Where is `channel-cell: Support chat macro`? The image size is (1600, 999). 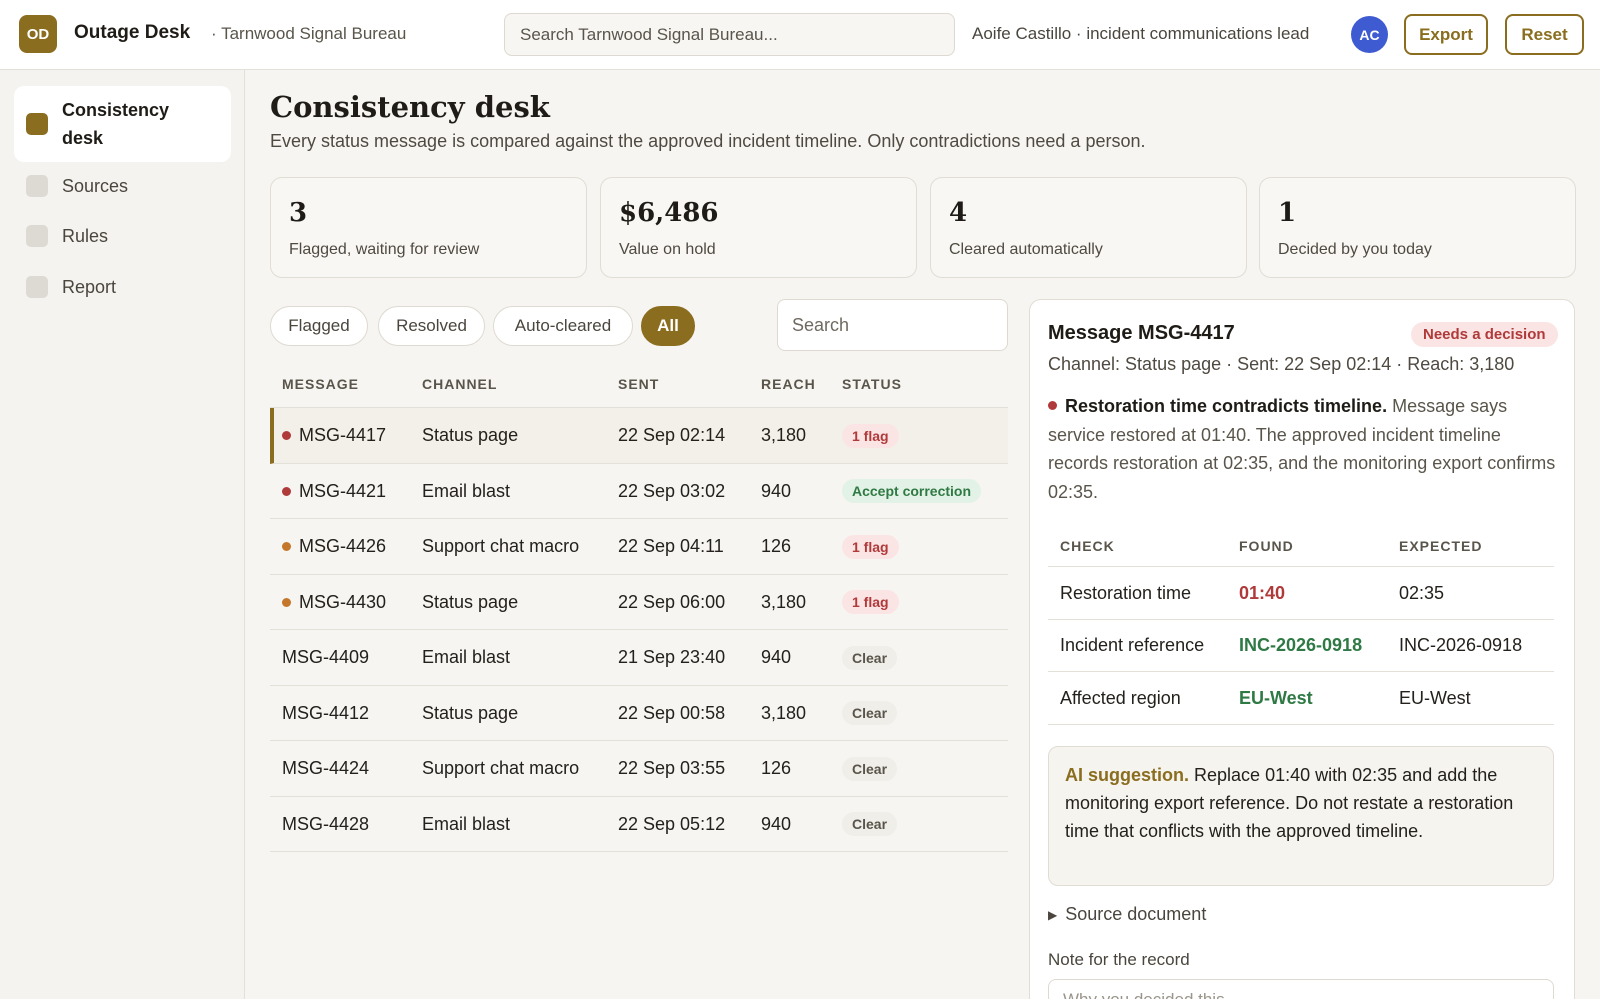
channel-cell: Support chat macro is located at coordinates (501, 768).